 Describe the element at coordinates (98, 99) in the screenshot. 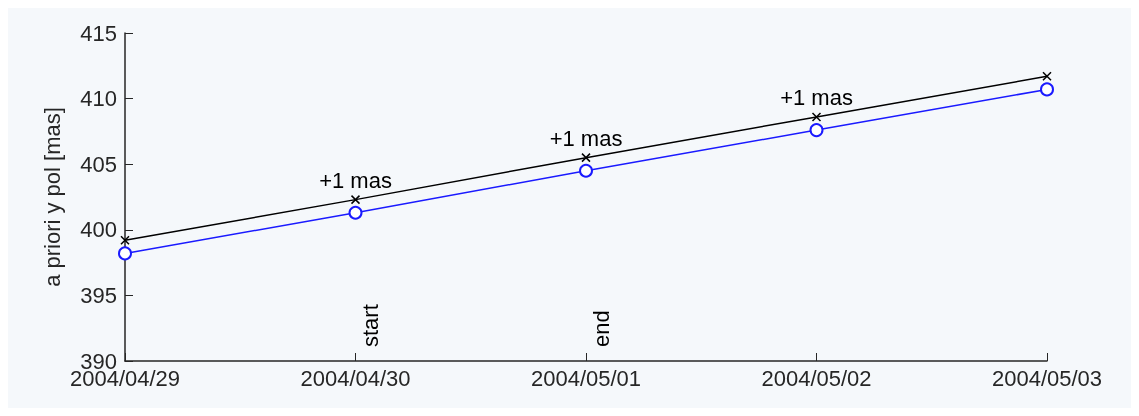

I see `y-tick-label: 410` at that location.